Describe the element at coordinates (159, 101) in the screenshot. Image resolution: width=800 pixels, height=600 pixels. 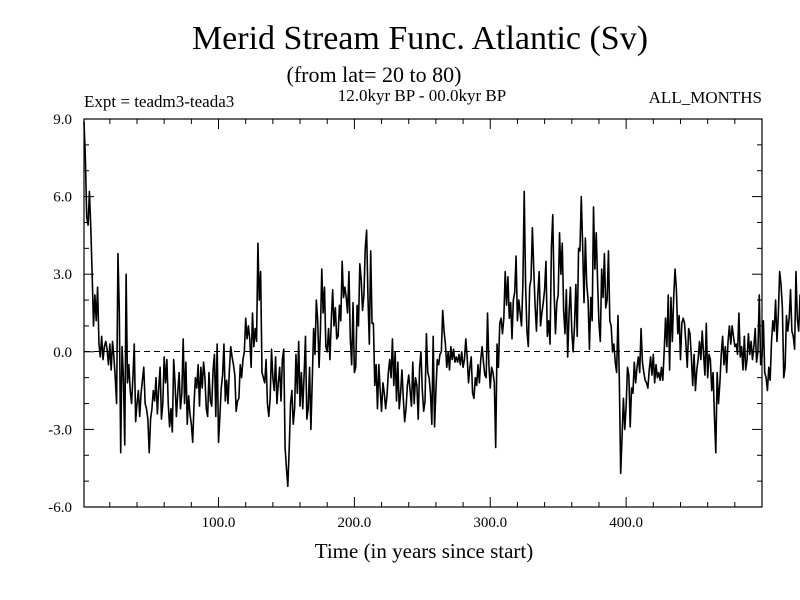
I see `experiment-label: Expt = teadm3-teada3` at that location.